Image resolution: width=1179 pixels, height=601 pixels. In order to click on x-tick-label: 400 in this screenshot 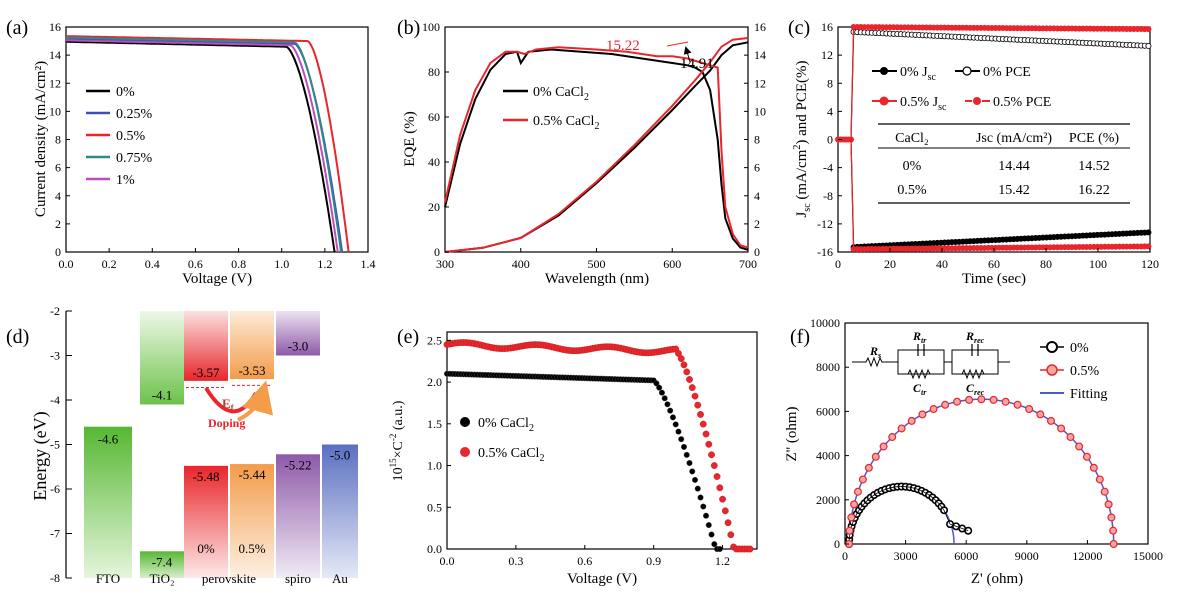, I will do `click(521, 264)`.